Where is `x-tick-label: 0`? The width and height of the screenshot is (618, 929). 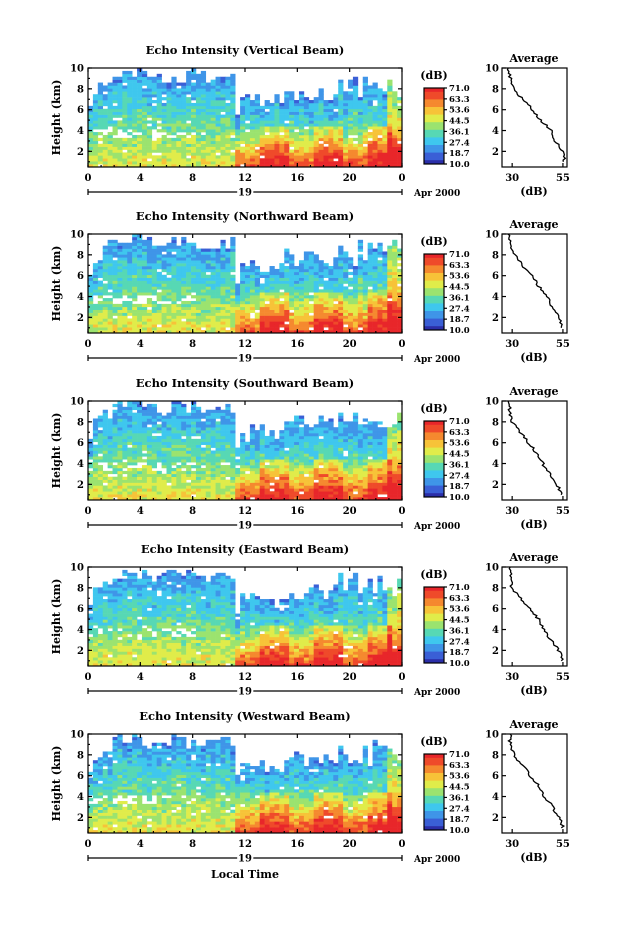 x-tick-label: 0 is located at coordinates (88, 178).